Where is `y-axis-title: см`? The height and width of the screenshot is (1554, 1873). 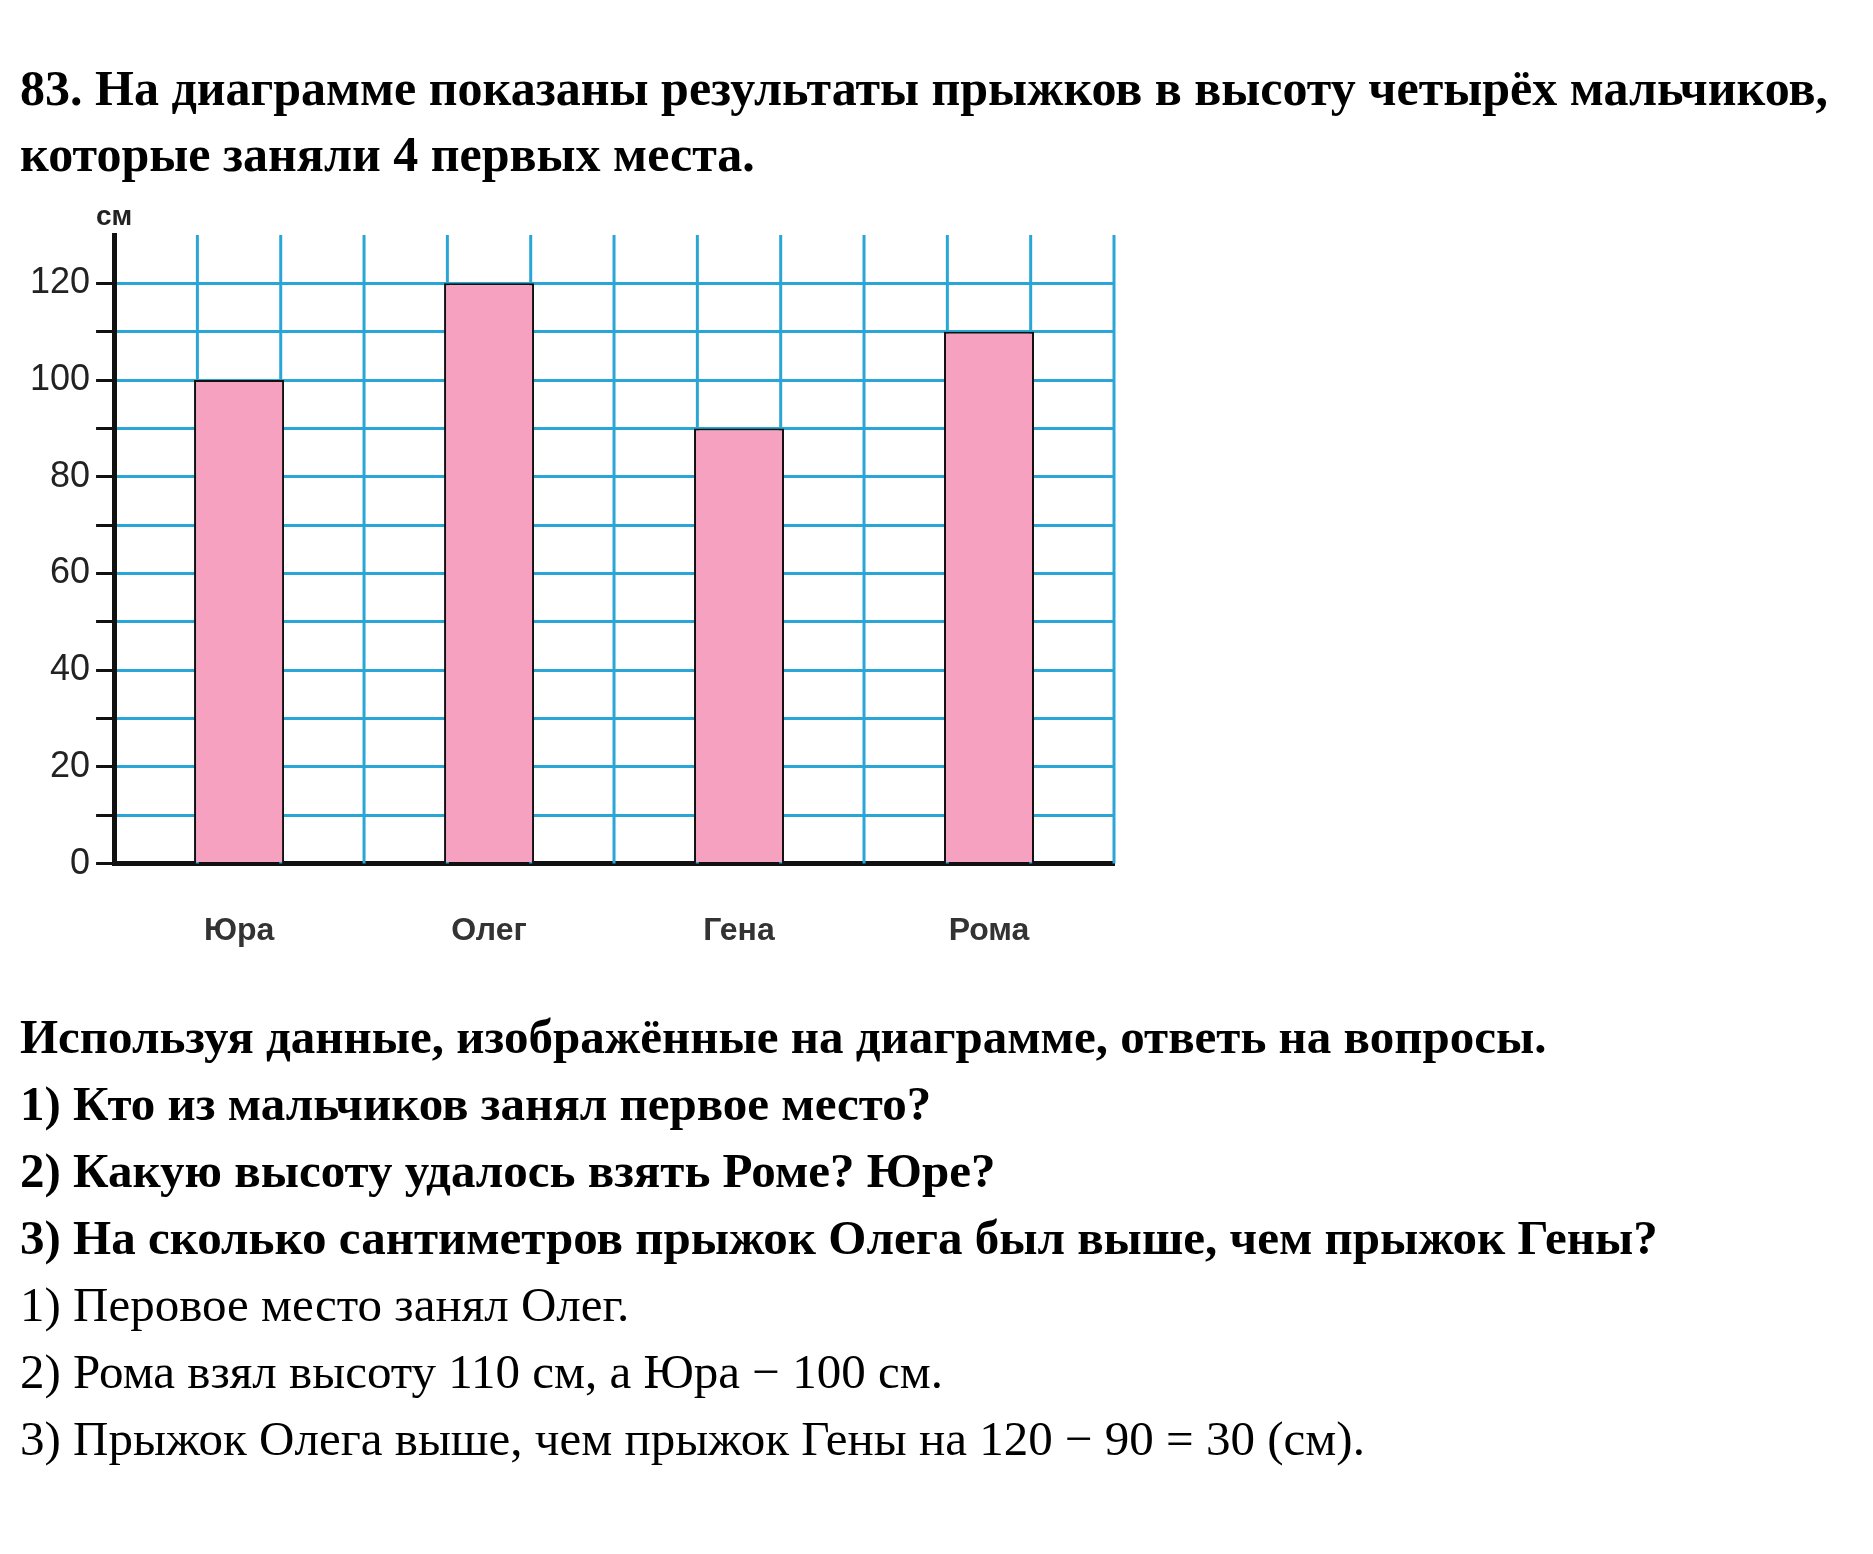 y-axis-title: см is located at coordinates (114, 215).